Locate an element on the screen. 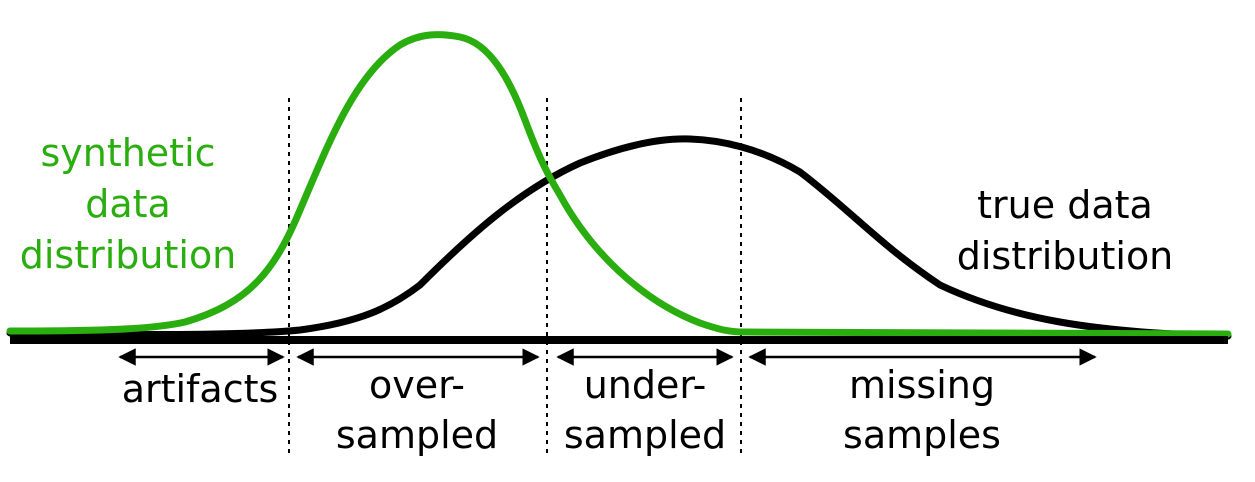  undersampled-label-line-2: sampled is located at coordinates (645, 435).